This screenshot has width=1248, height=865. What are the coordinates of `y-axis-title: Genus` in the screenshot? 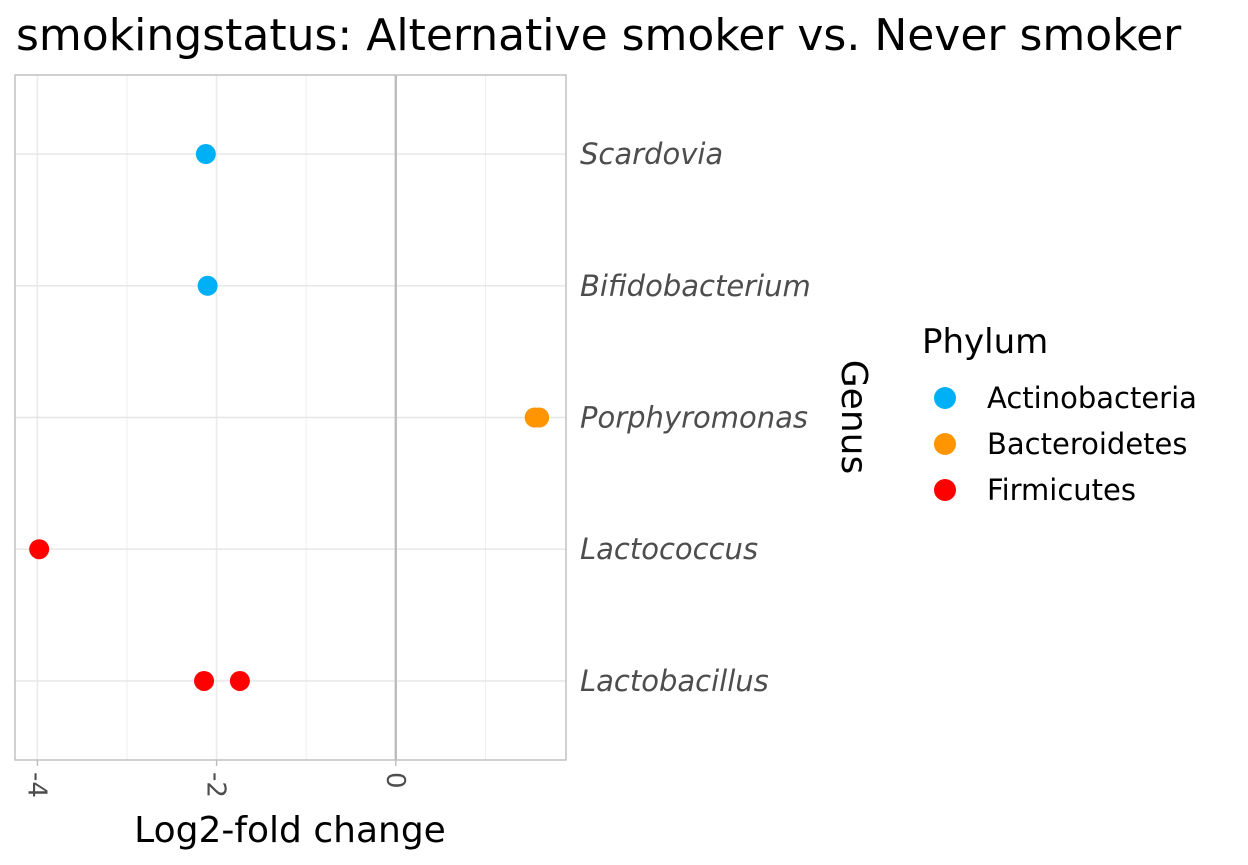 It's located at (853, 417).